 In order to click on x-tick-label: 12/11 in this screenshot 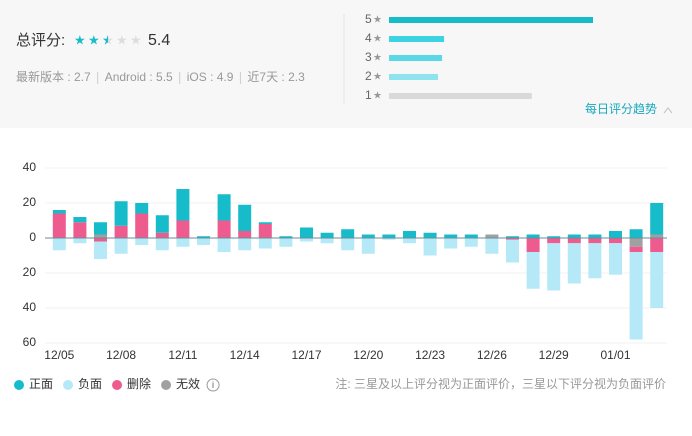, I will do `click(182, 355)`.